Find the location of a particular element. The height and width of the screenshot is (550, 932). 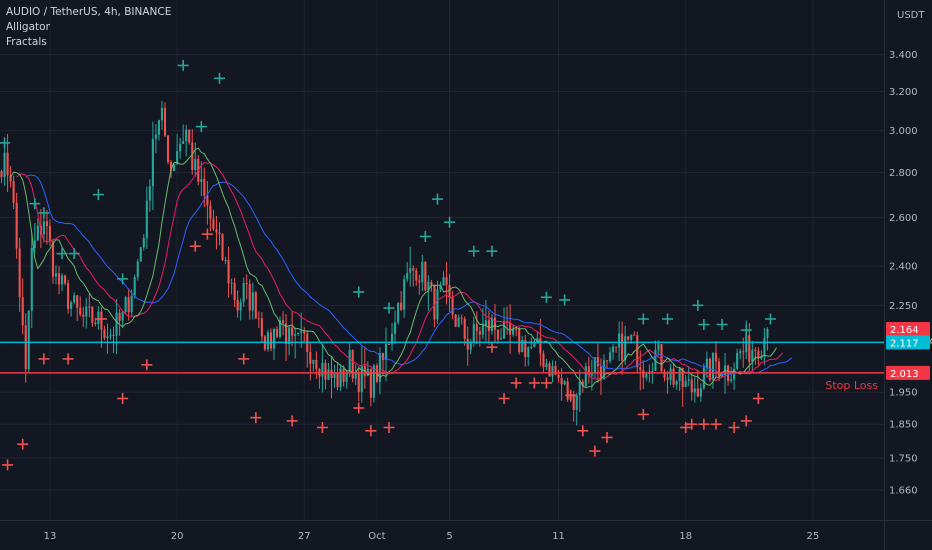

price-tick-label: 2.400 is located at coordinates (903, 267).